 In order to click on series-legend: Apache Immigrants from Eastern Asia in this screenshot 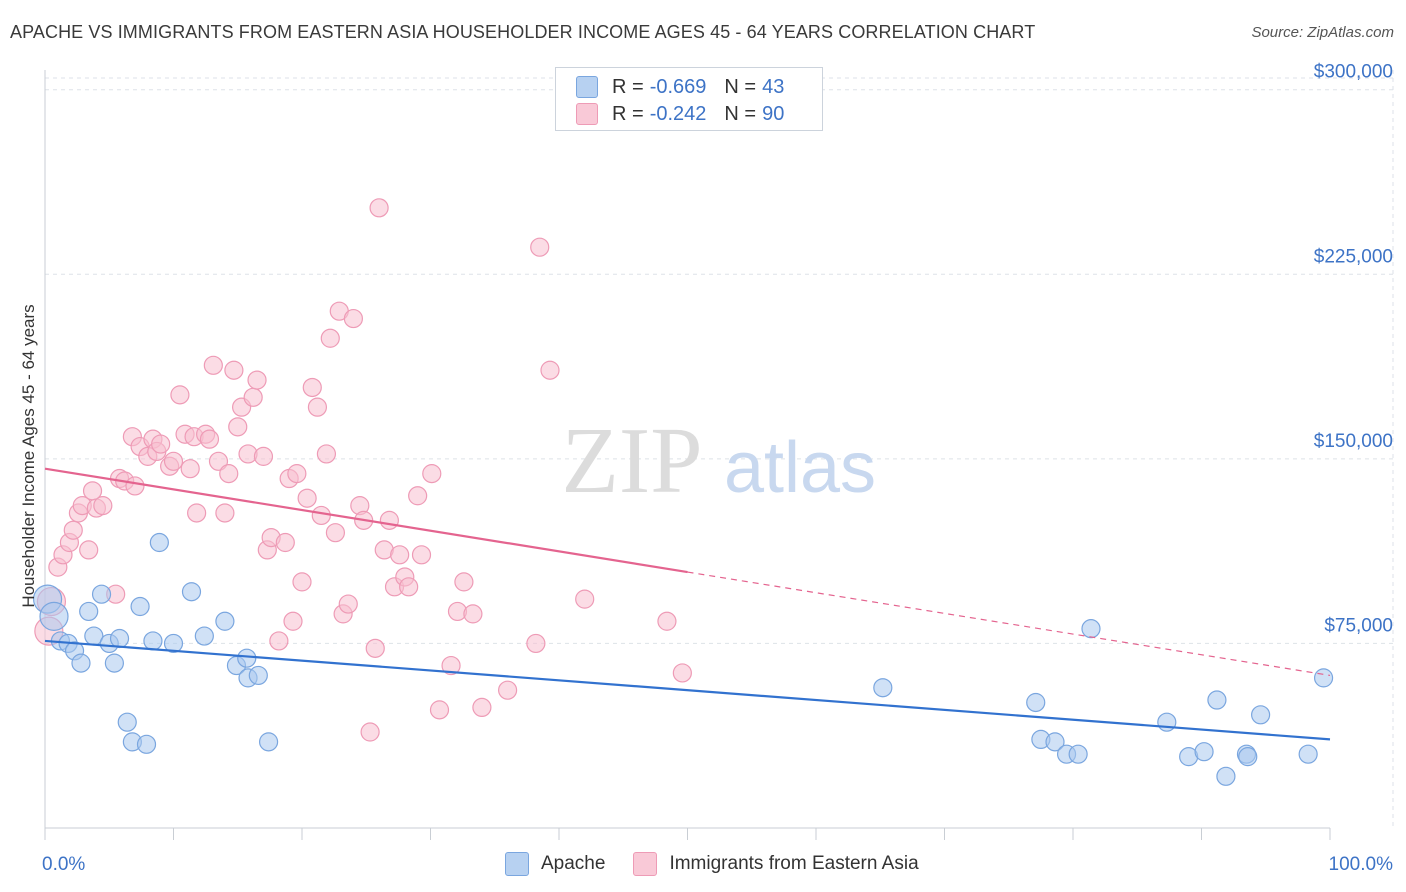, I will do `click(726, 864)`.